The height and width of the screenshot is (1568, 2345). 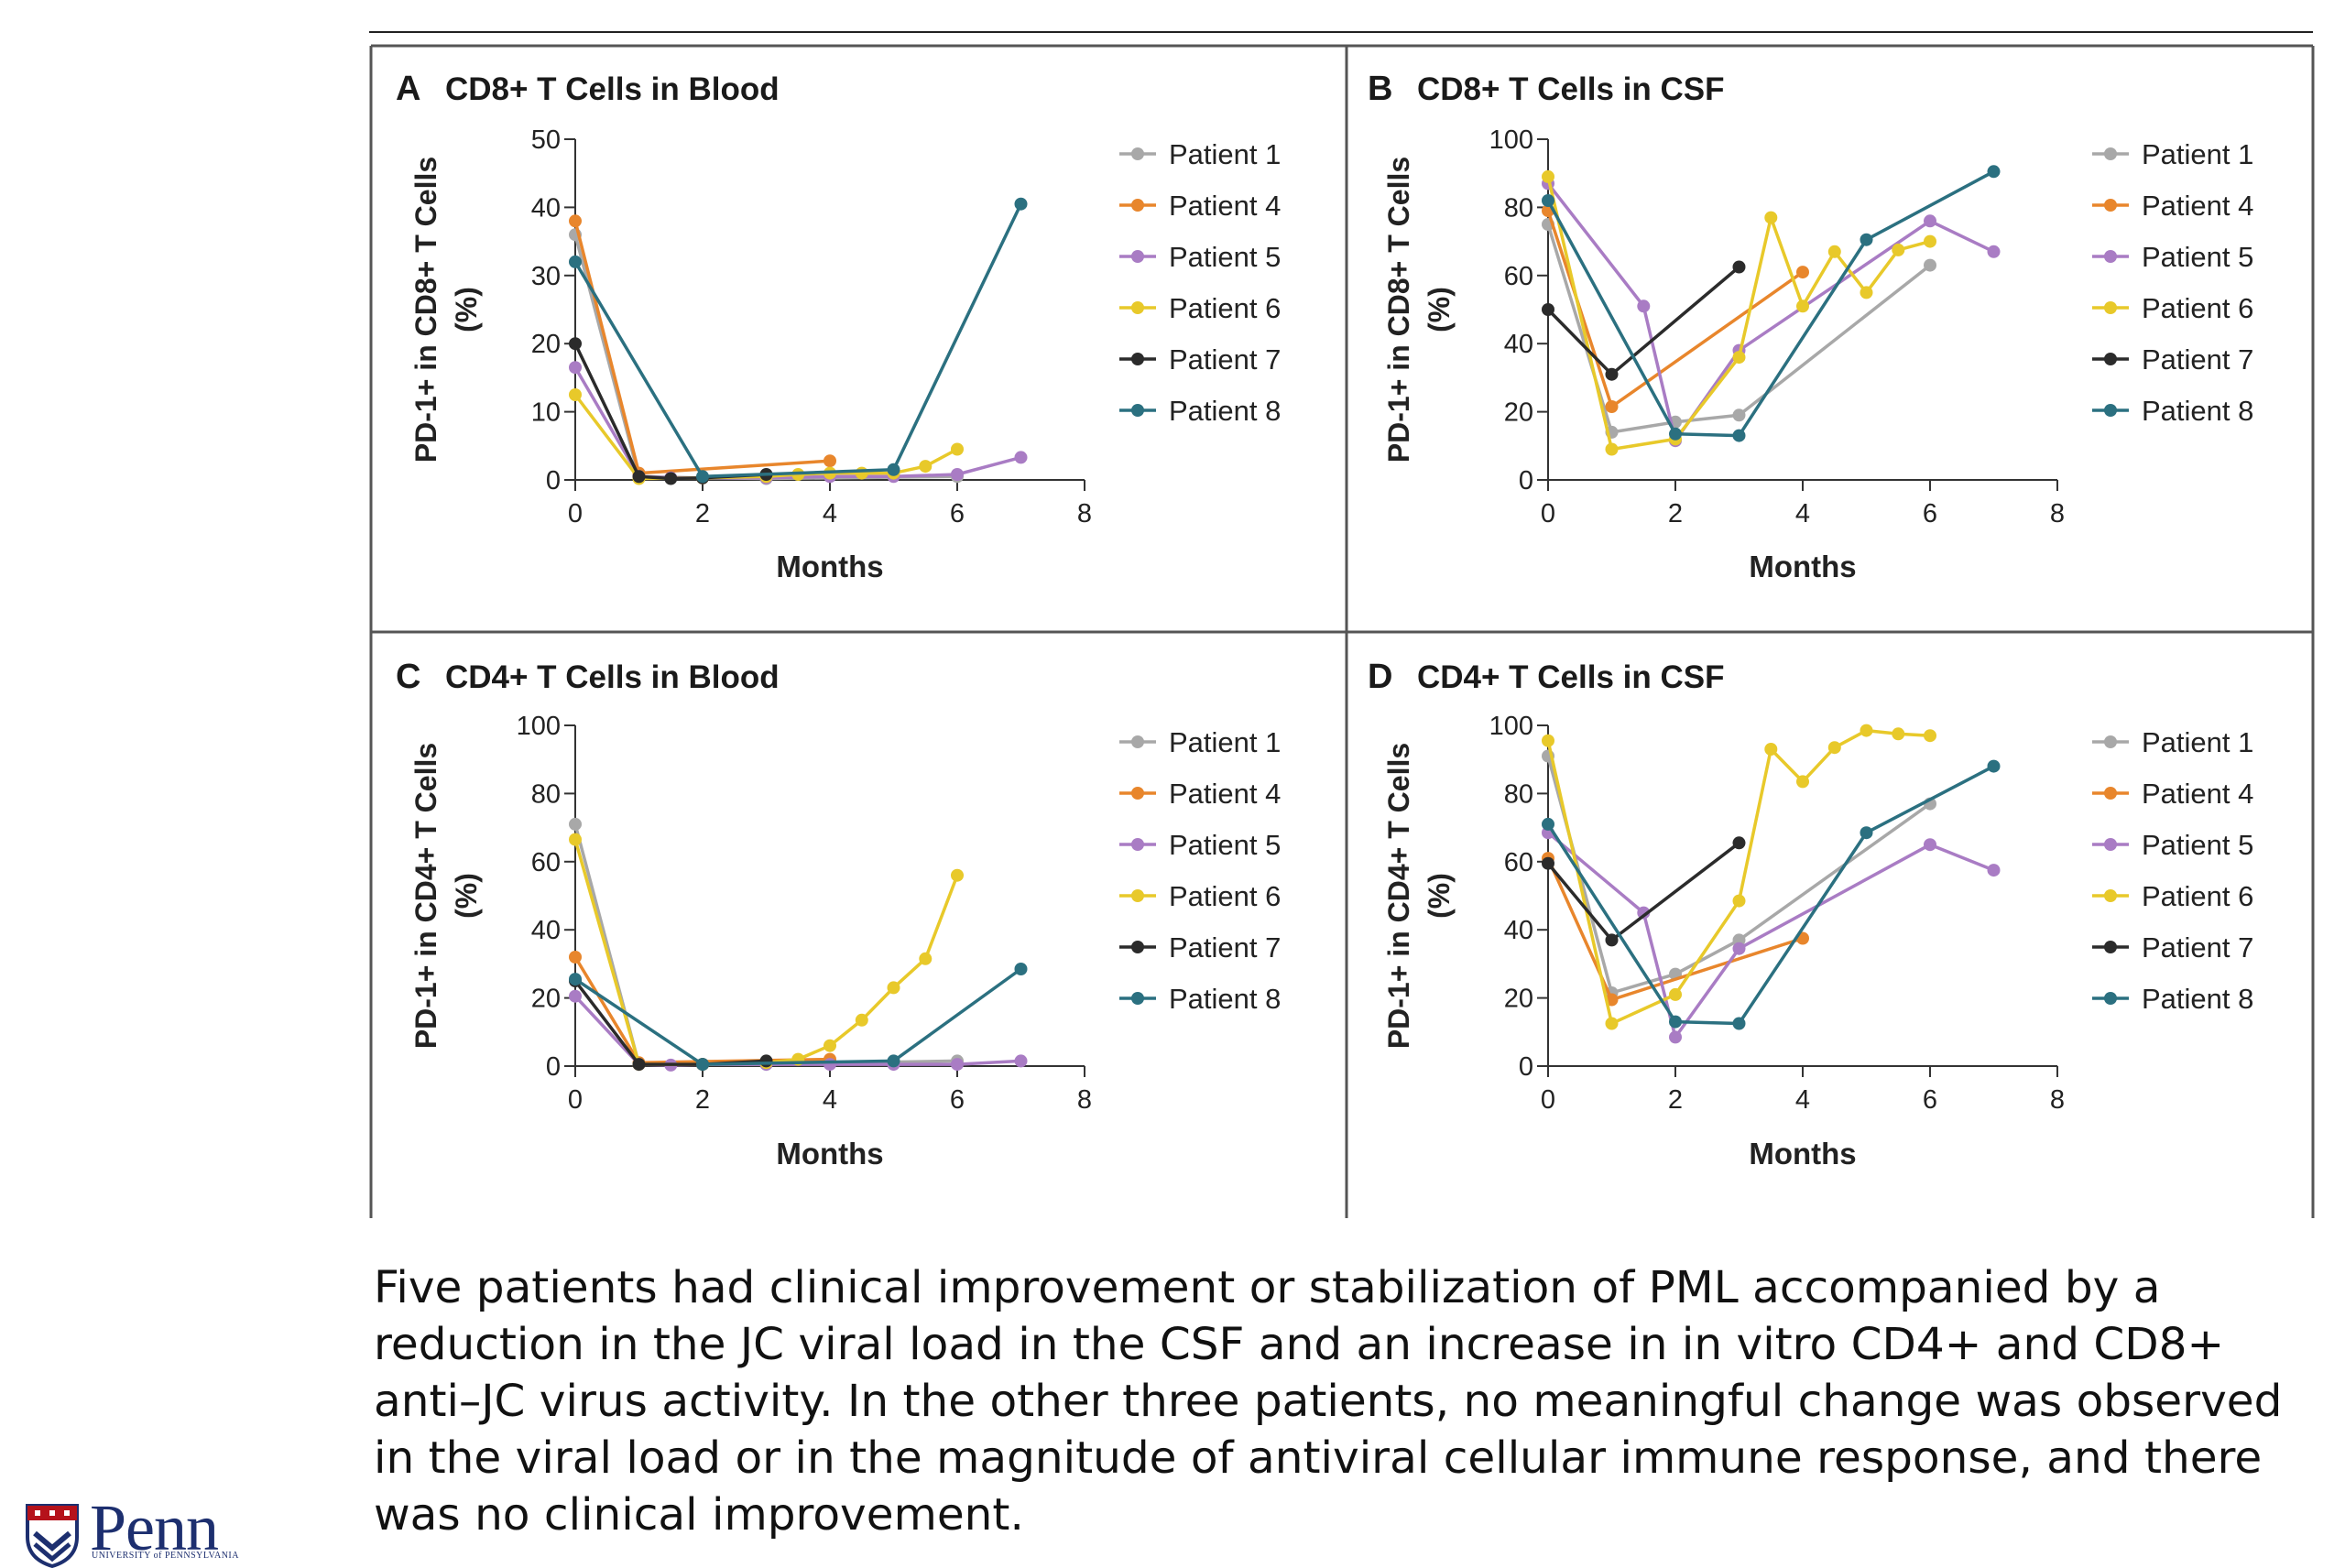 What do you see at coordinates (1225, 308) in the screenshot?
I see `panel-a-legend-label-patient-6: Patient 6` at bounding box center [1225, 308].